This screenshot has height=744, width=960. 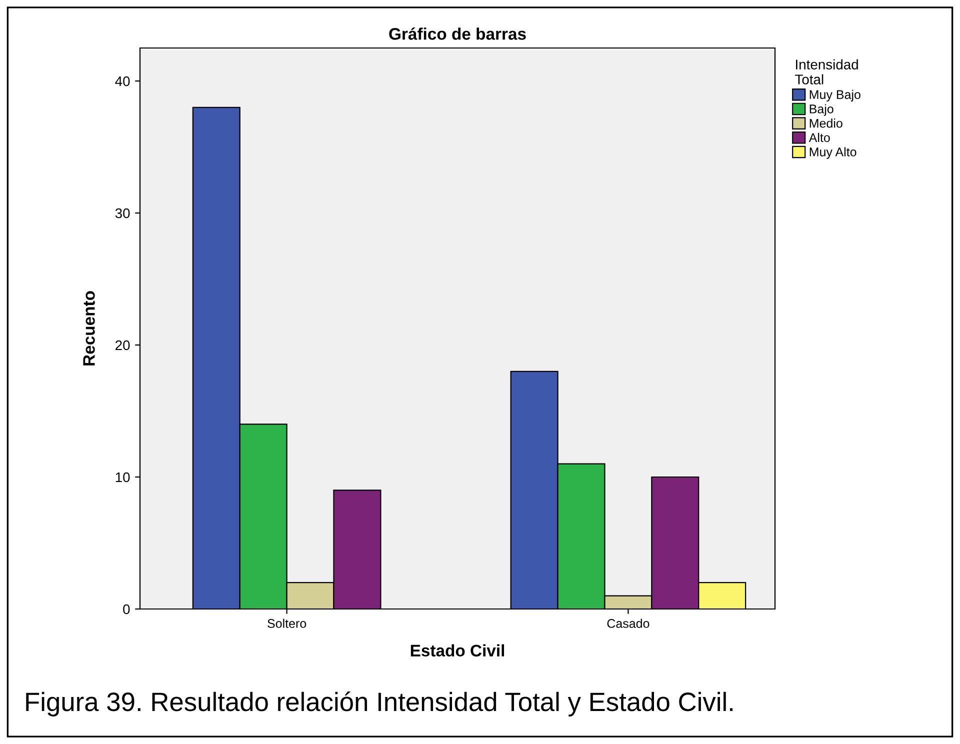 I want to click on y-tick-label: 20, so click(x=123, y=345).